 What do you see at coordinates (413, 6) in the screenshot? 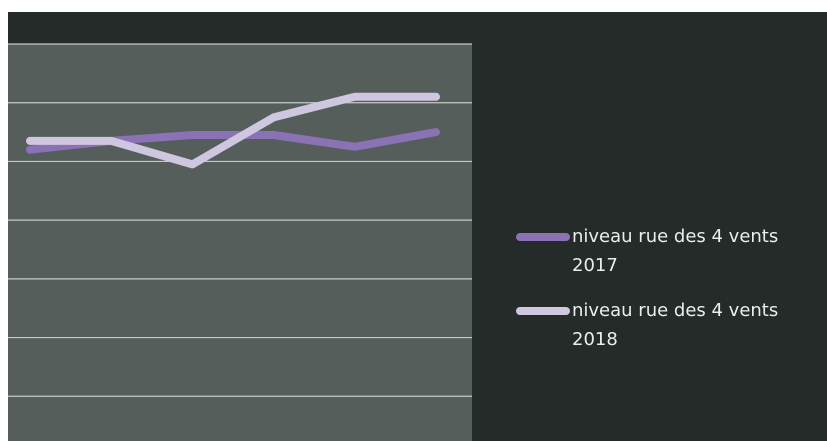
I see `scan-margin` at bounding box center [413, 6].